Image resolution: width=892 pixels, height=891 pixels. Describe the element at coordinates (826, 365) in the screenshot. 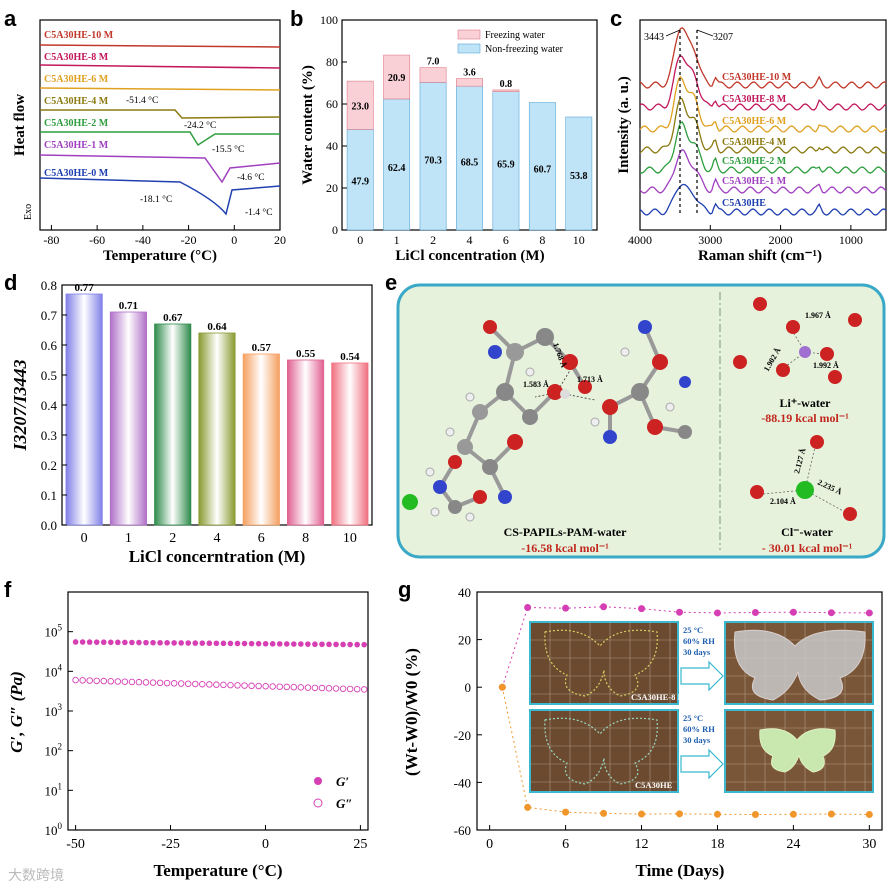

I see `dist-li-2: 1.992 Å` at that location.